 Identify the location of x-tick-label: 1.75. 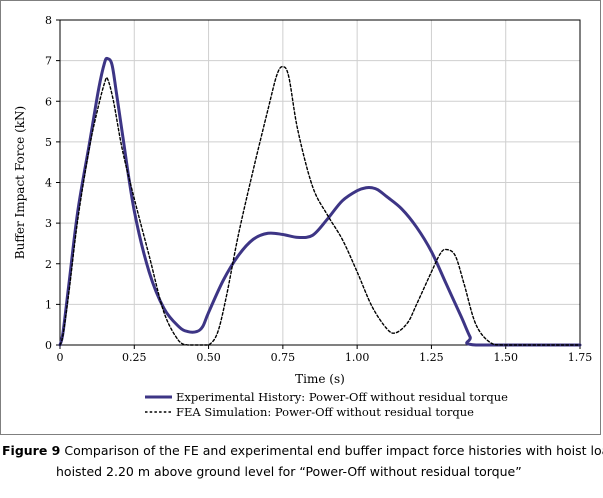
(580, 357).